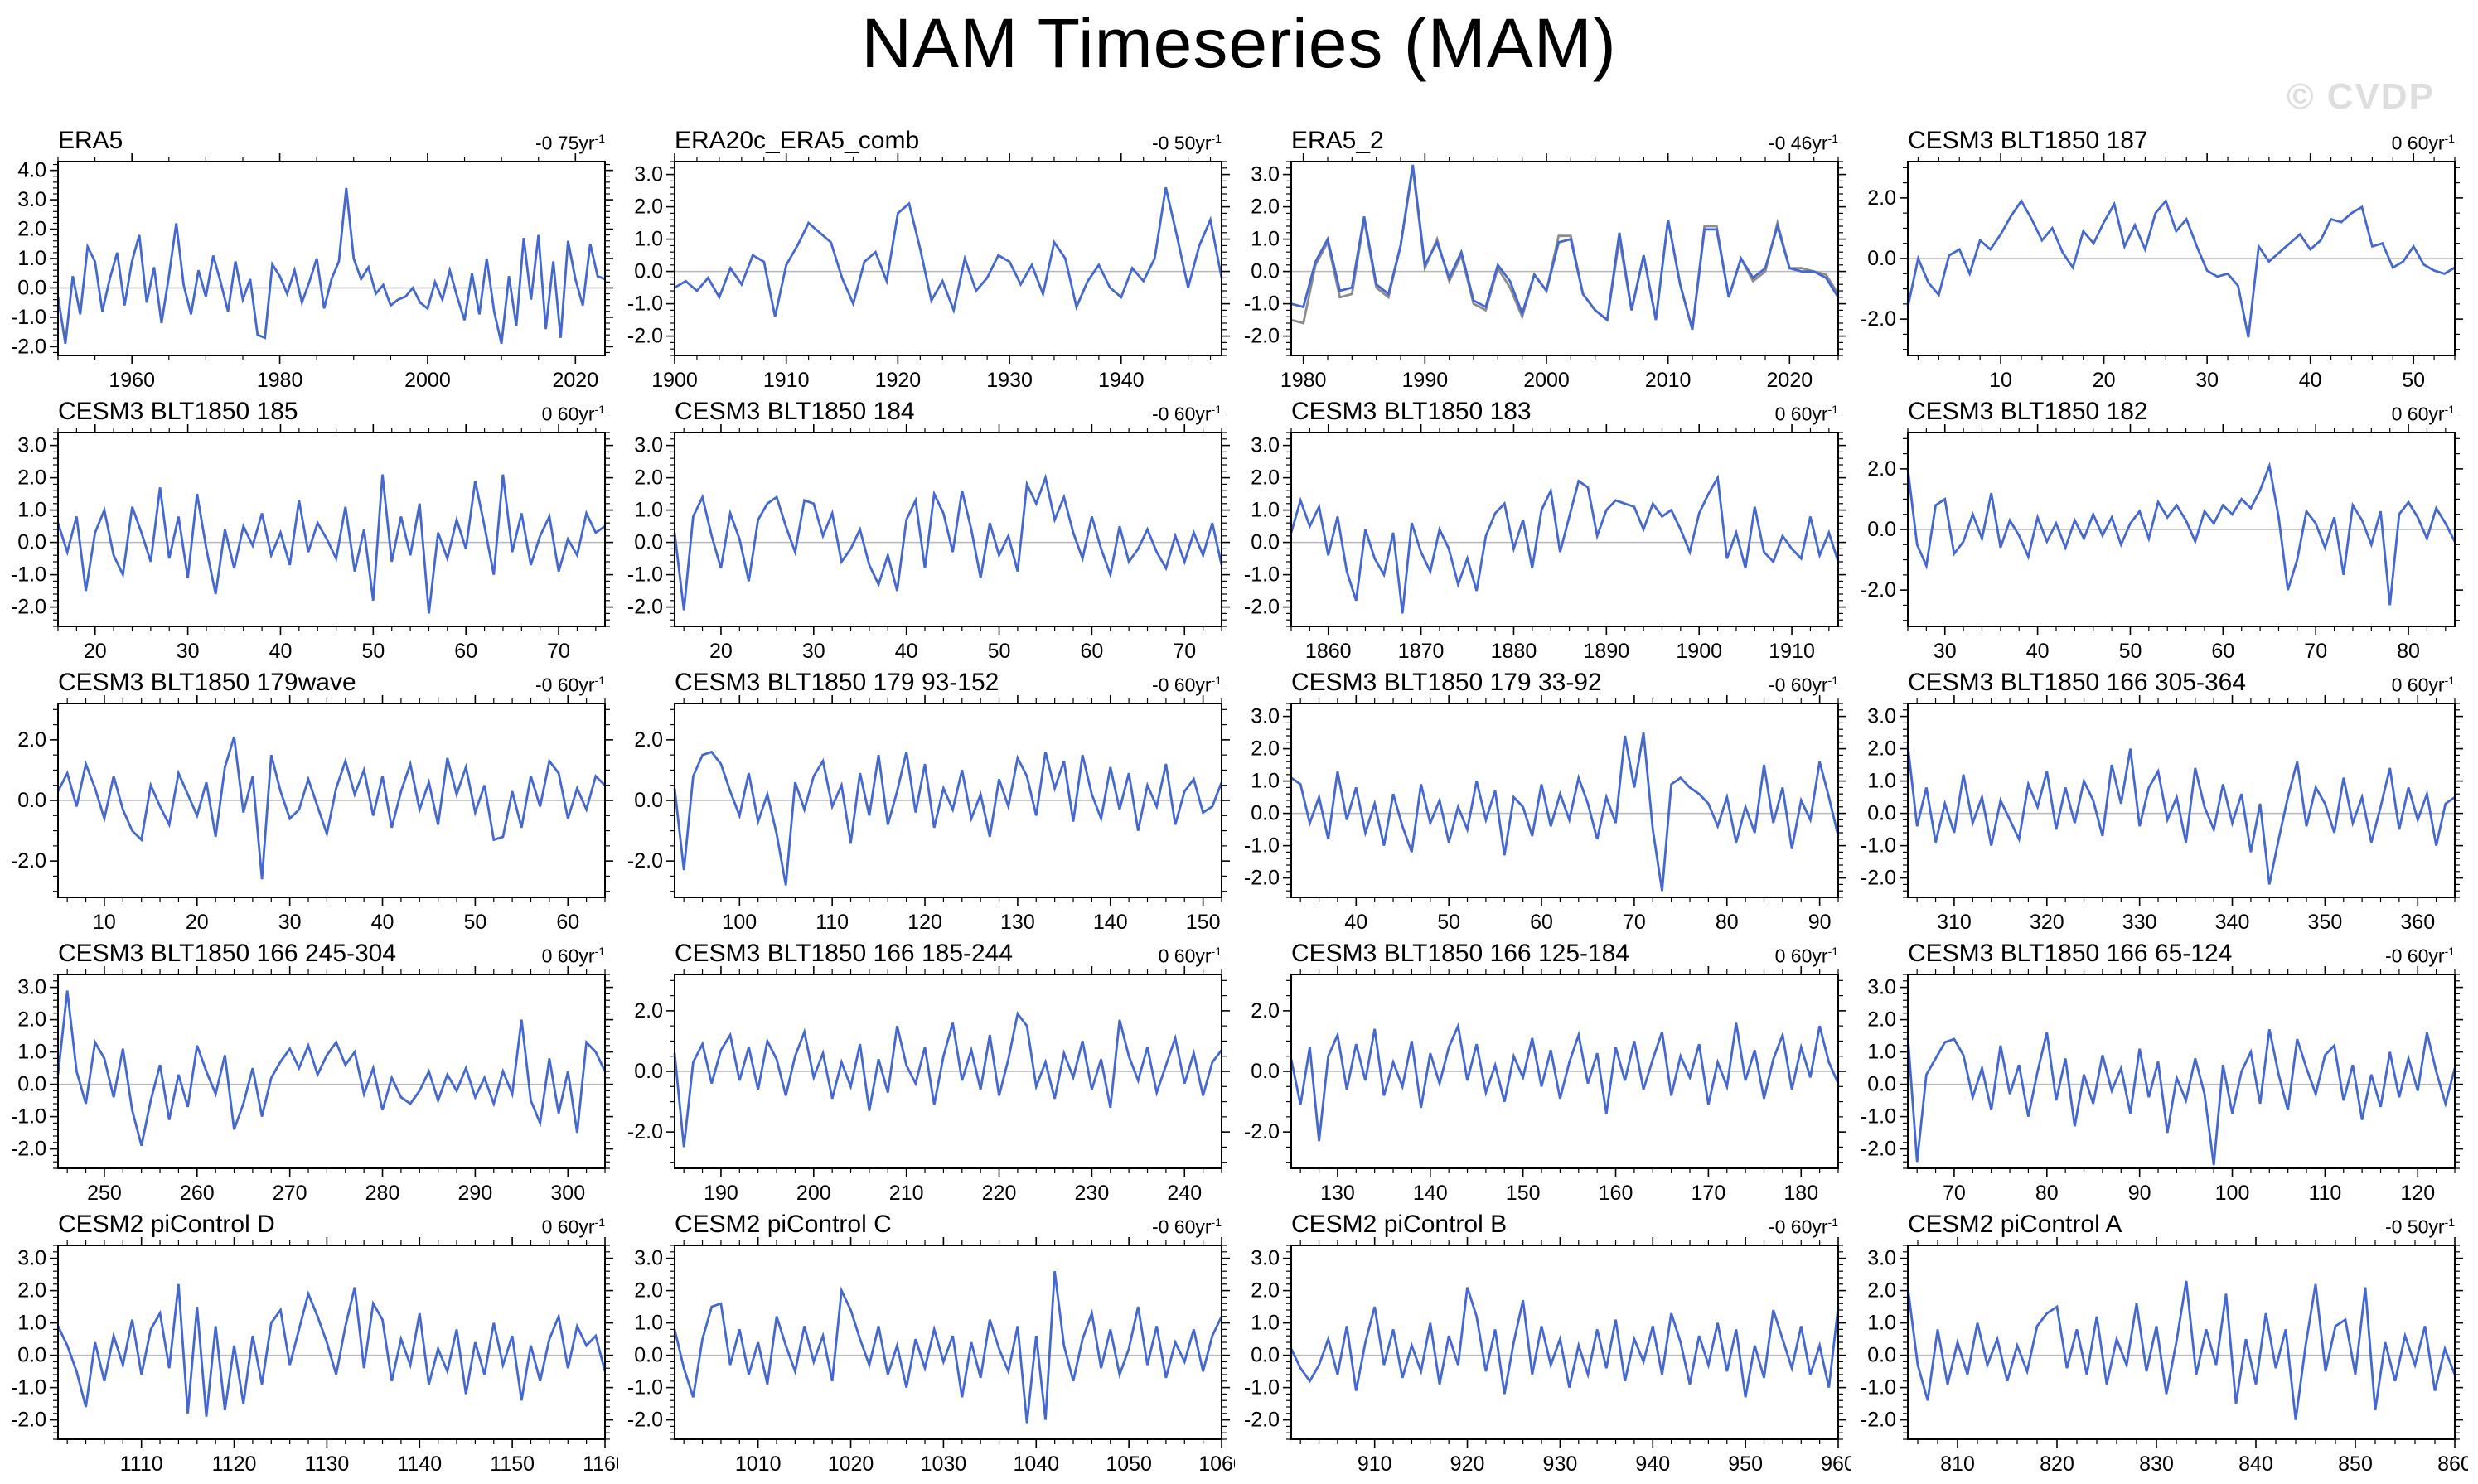 This screenshot has width=2478, height=1484. Describe the element at coordinates (1652, 1464) in the screenshot. I see `x-tick-label: 940` at that location.